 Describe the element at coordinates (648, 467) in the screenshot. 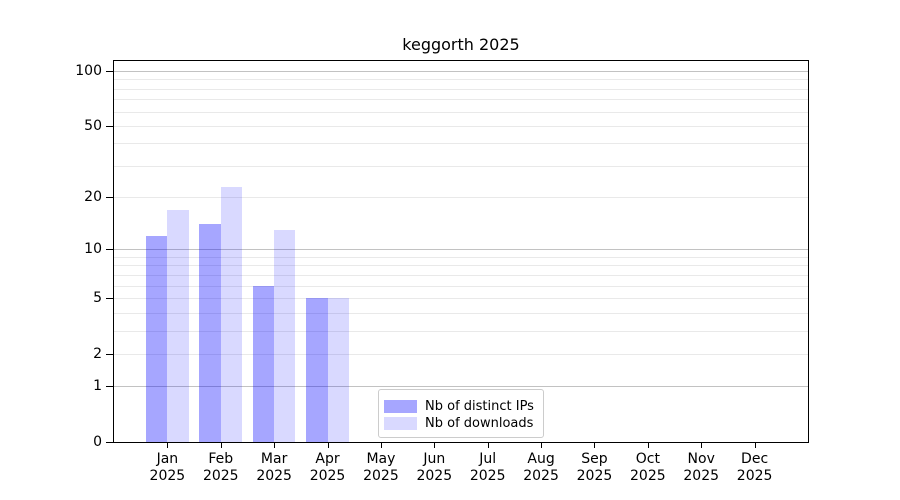

I see `x-tick-label: Oct 2025` at that location.